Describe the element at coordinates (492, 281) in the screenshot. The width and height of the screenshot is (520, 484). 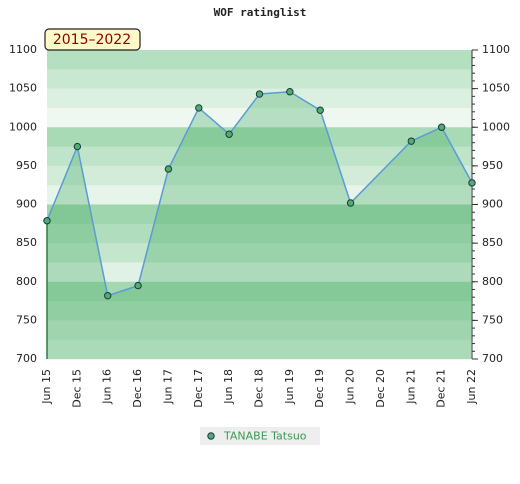
I see `y2-tick-label: 800` at that location.